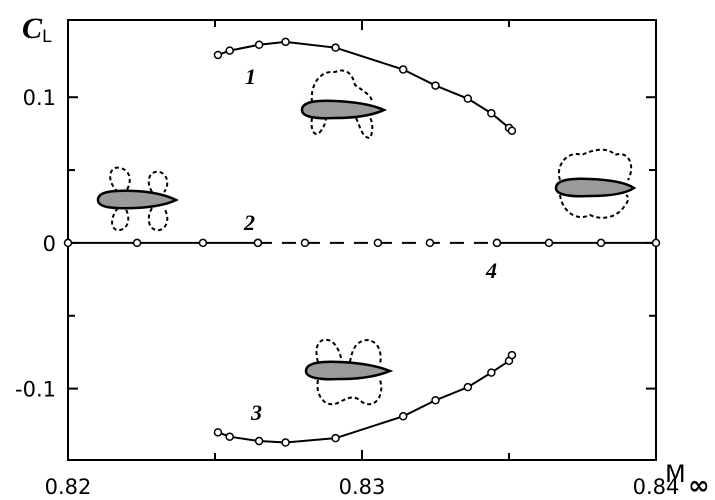  Describe the element at coordinates (49, 244) in the screenshot. I see `y-tick-label: 0` at that location.